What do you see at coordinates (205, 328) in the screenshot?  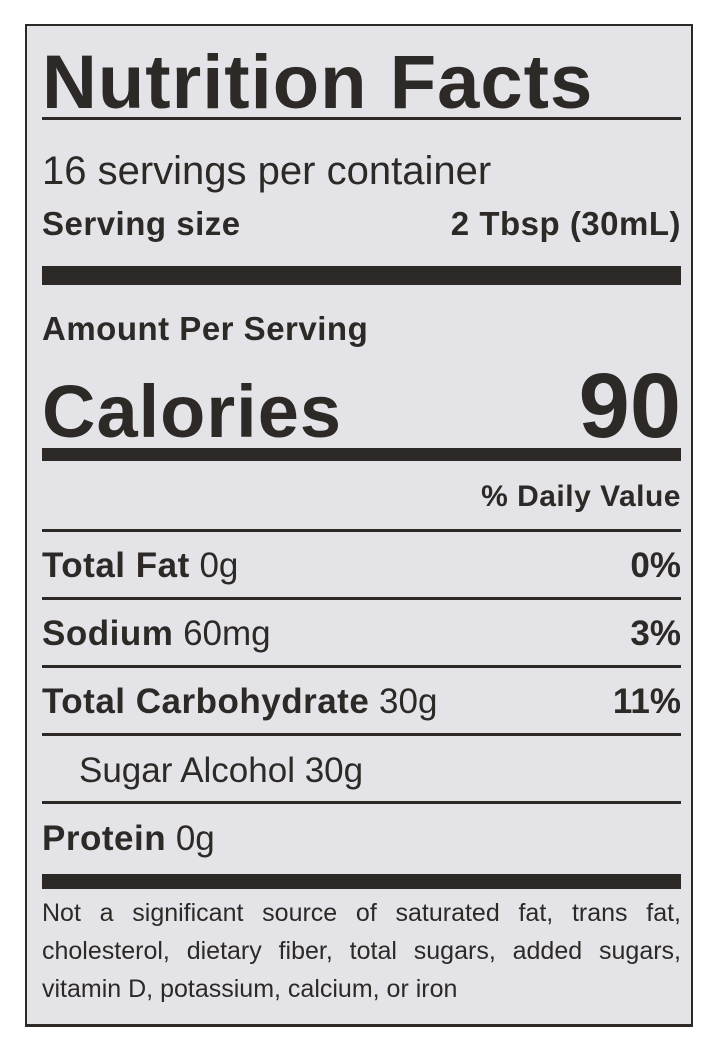 I see `amount-per-serving: Amount Per Serving` at bounding box center [205, 328].